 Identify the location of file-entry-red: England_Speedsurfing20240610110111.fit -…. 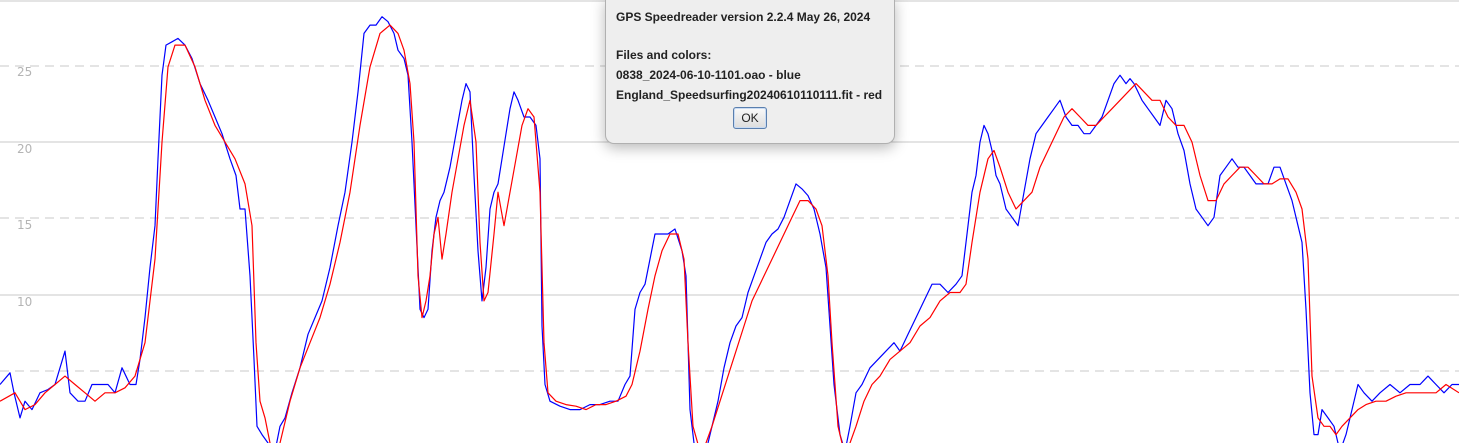
(749, 95).